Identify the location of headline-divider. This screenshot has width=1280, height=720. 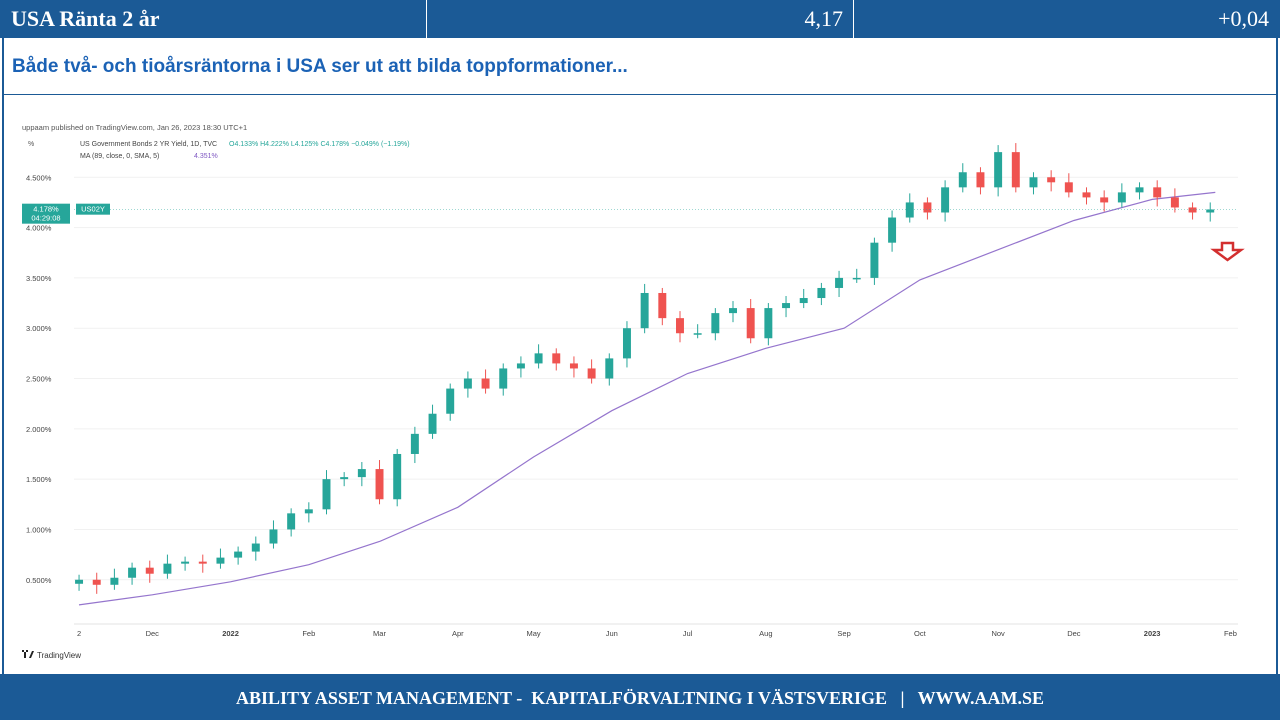
(640, 94).